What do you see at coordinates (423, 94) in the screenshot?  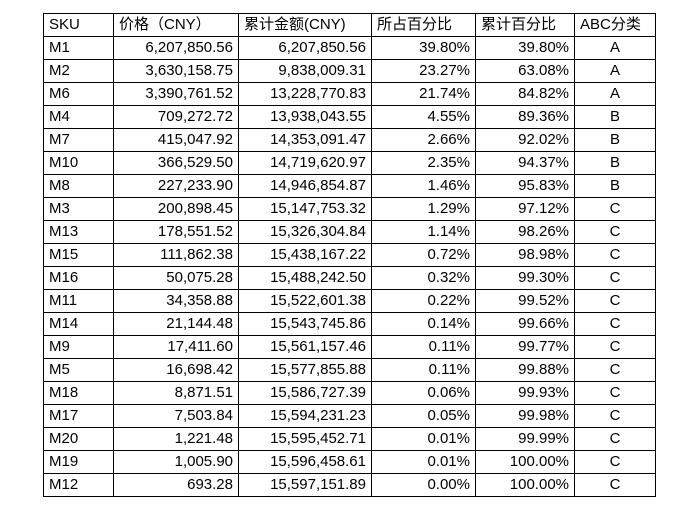 I see `cell-pct: 21.74%` at bounding box center [423, 94].